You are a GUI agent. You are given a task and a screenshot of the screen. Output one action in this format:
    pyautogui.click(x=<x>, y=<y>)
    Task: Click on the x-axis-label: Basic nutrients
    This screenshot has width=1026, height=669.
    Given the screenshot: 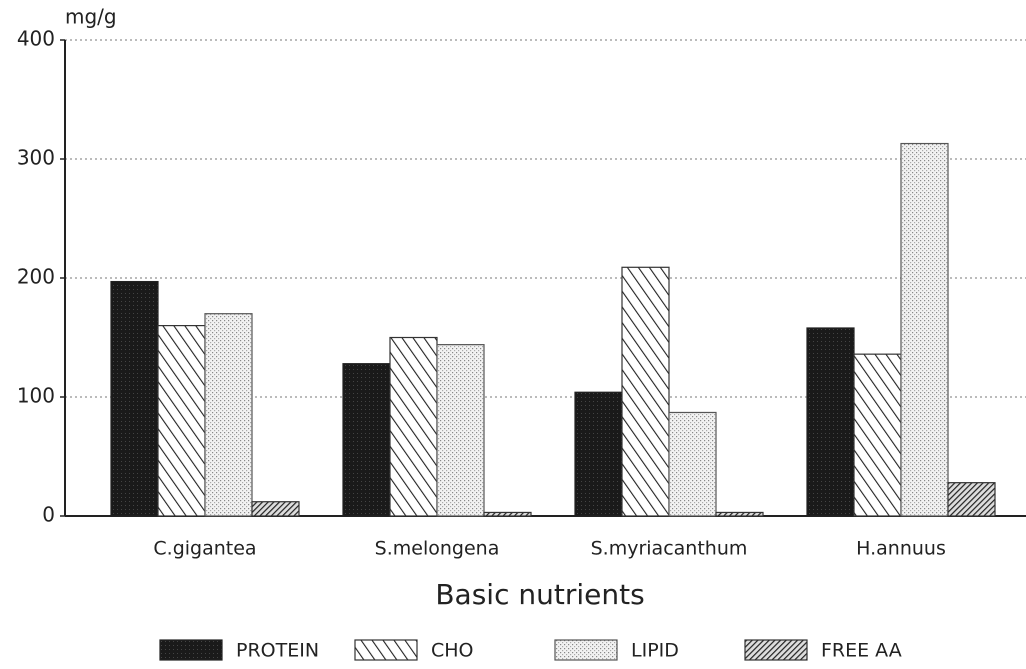 What is the action you would take?
    pyautogui.click(x=539, y=594)
    